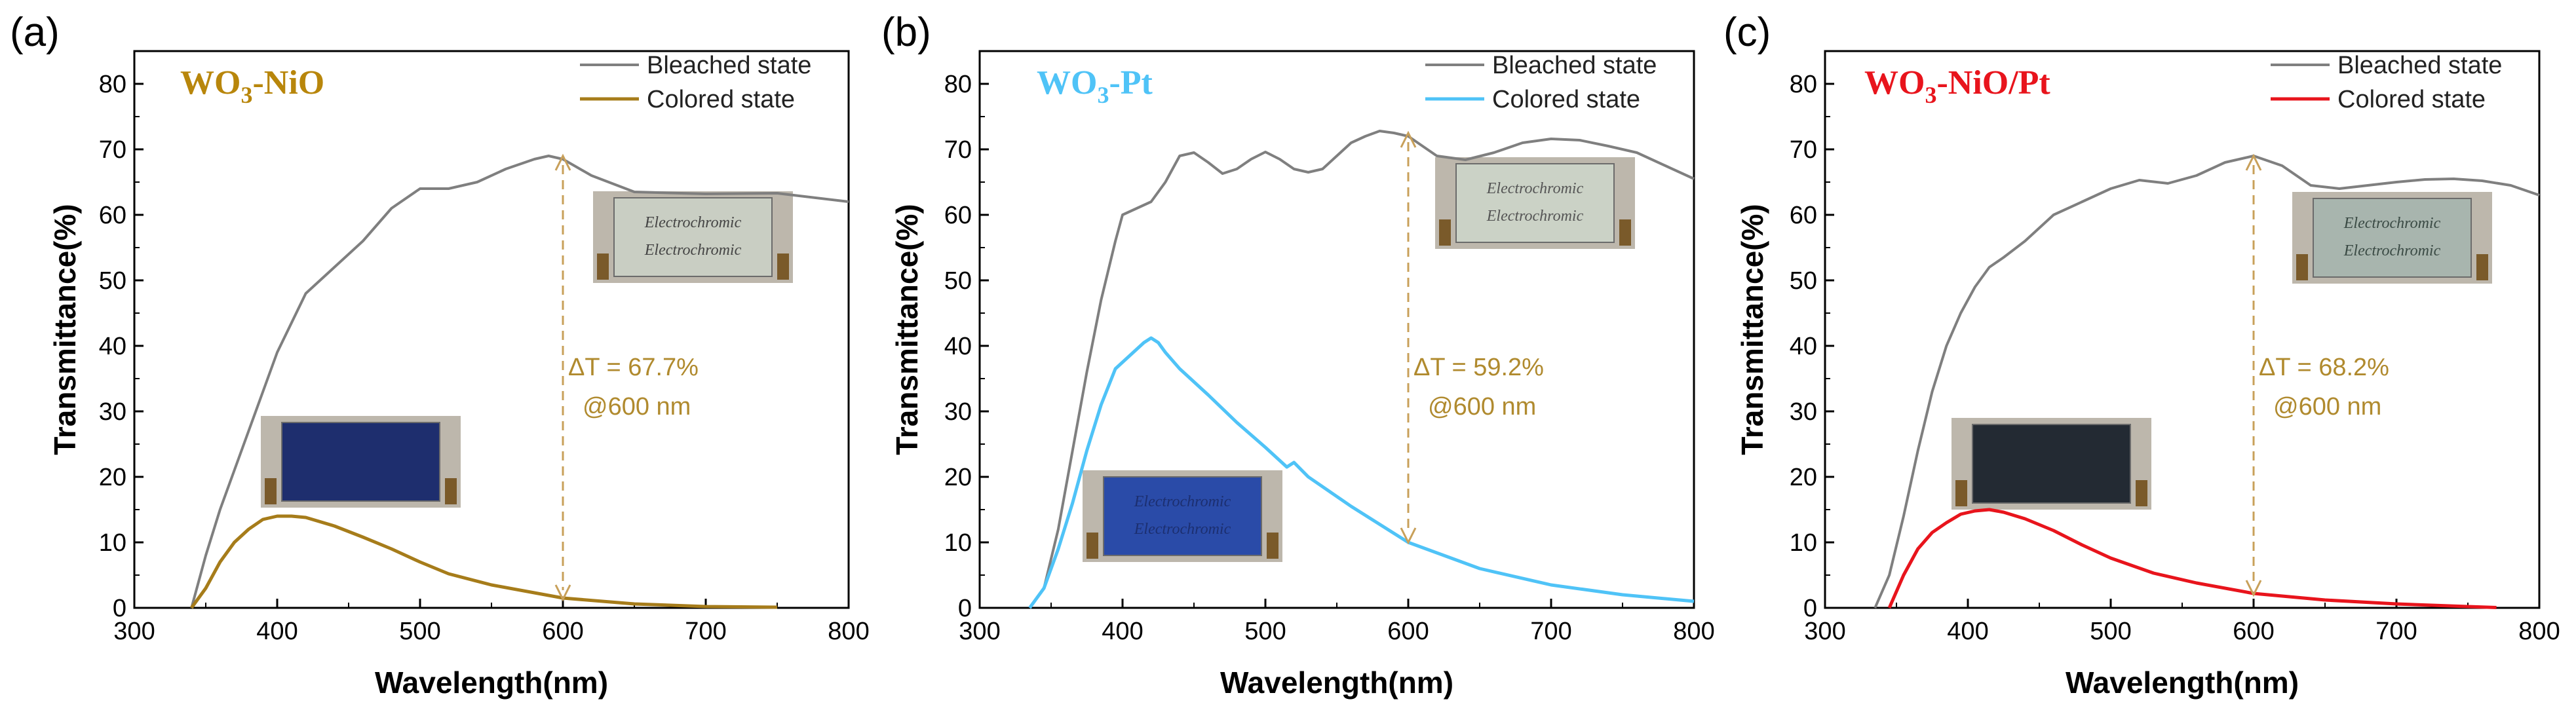 The height and width of the screenshot is (712, 2576). Describe the element at coordinates (1131, 83) in the screenshot. I see `chart-title-rest: -Pt` at that location.